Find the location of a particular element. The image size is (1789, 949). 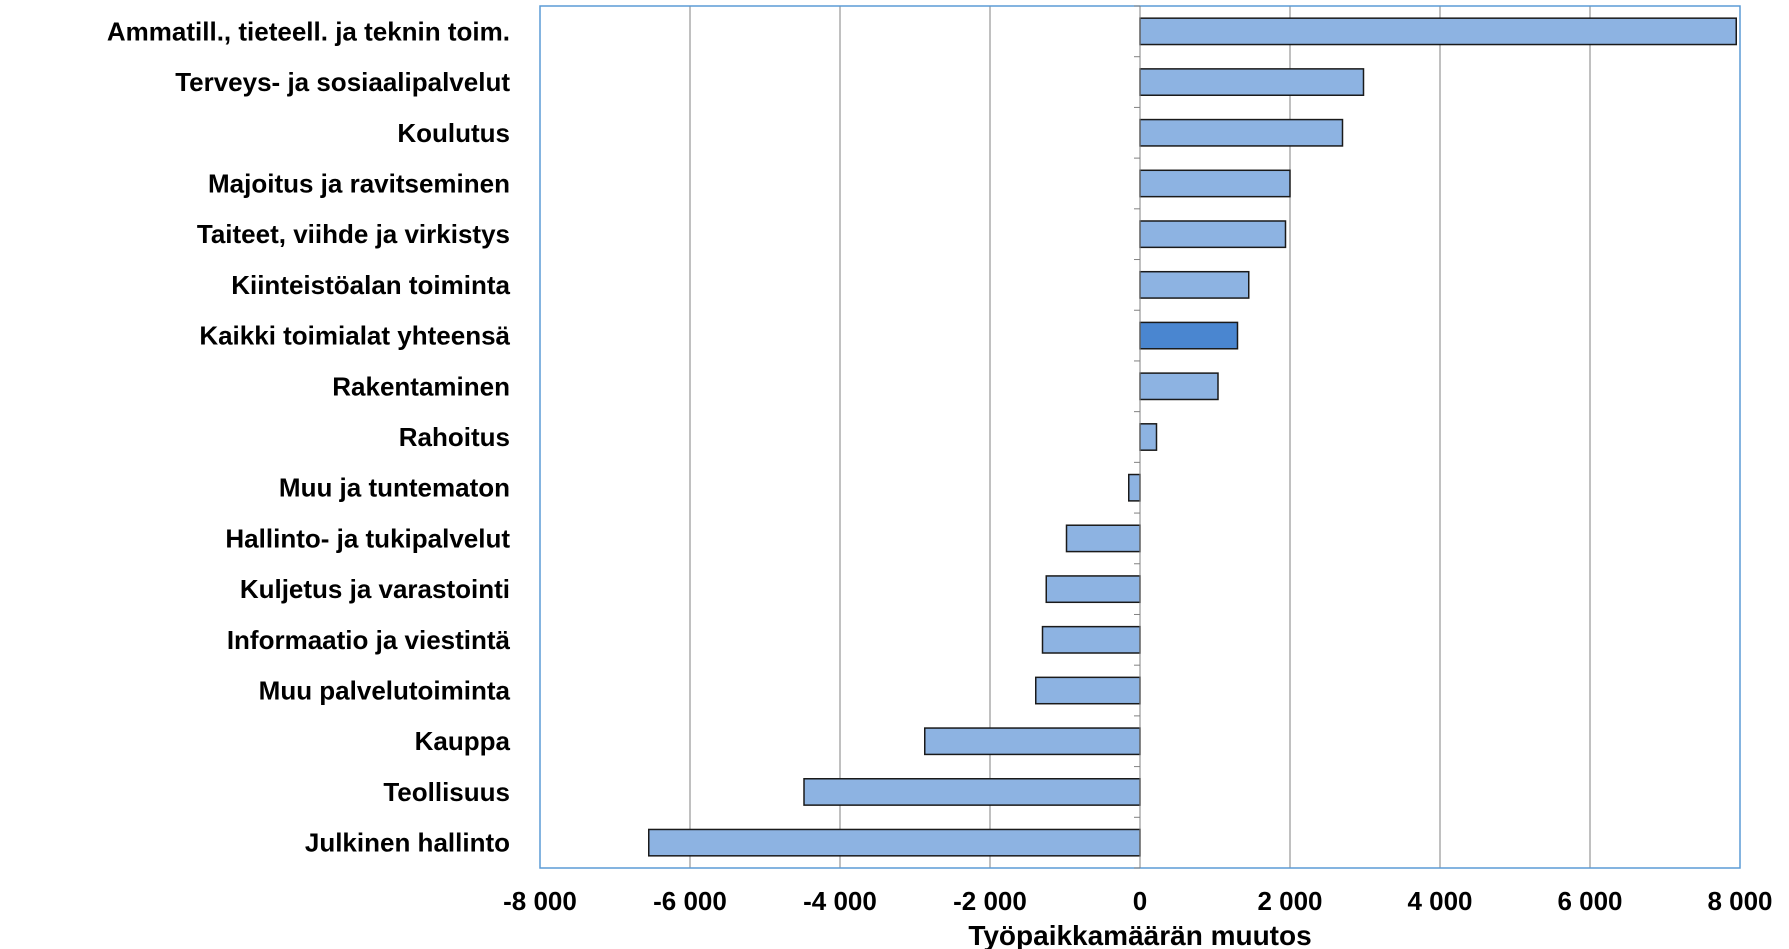

x-axis-title: Työpaikkamäärän muutos is located at coordinates (1139, 934).